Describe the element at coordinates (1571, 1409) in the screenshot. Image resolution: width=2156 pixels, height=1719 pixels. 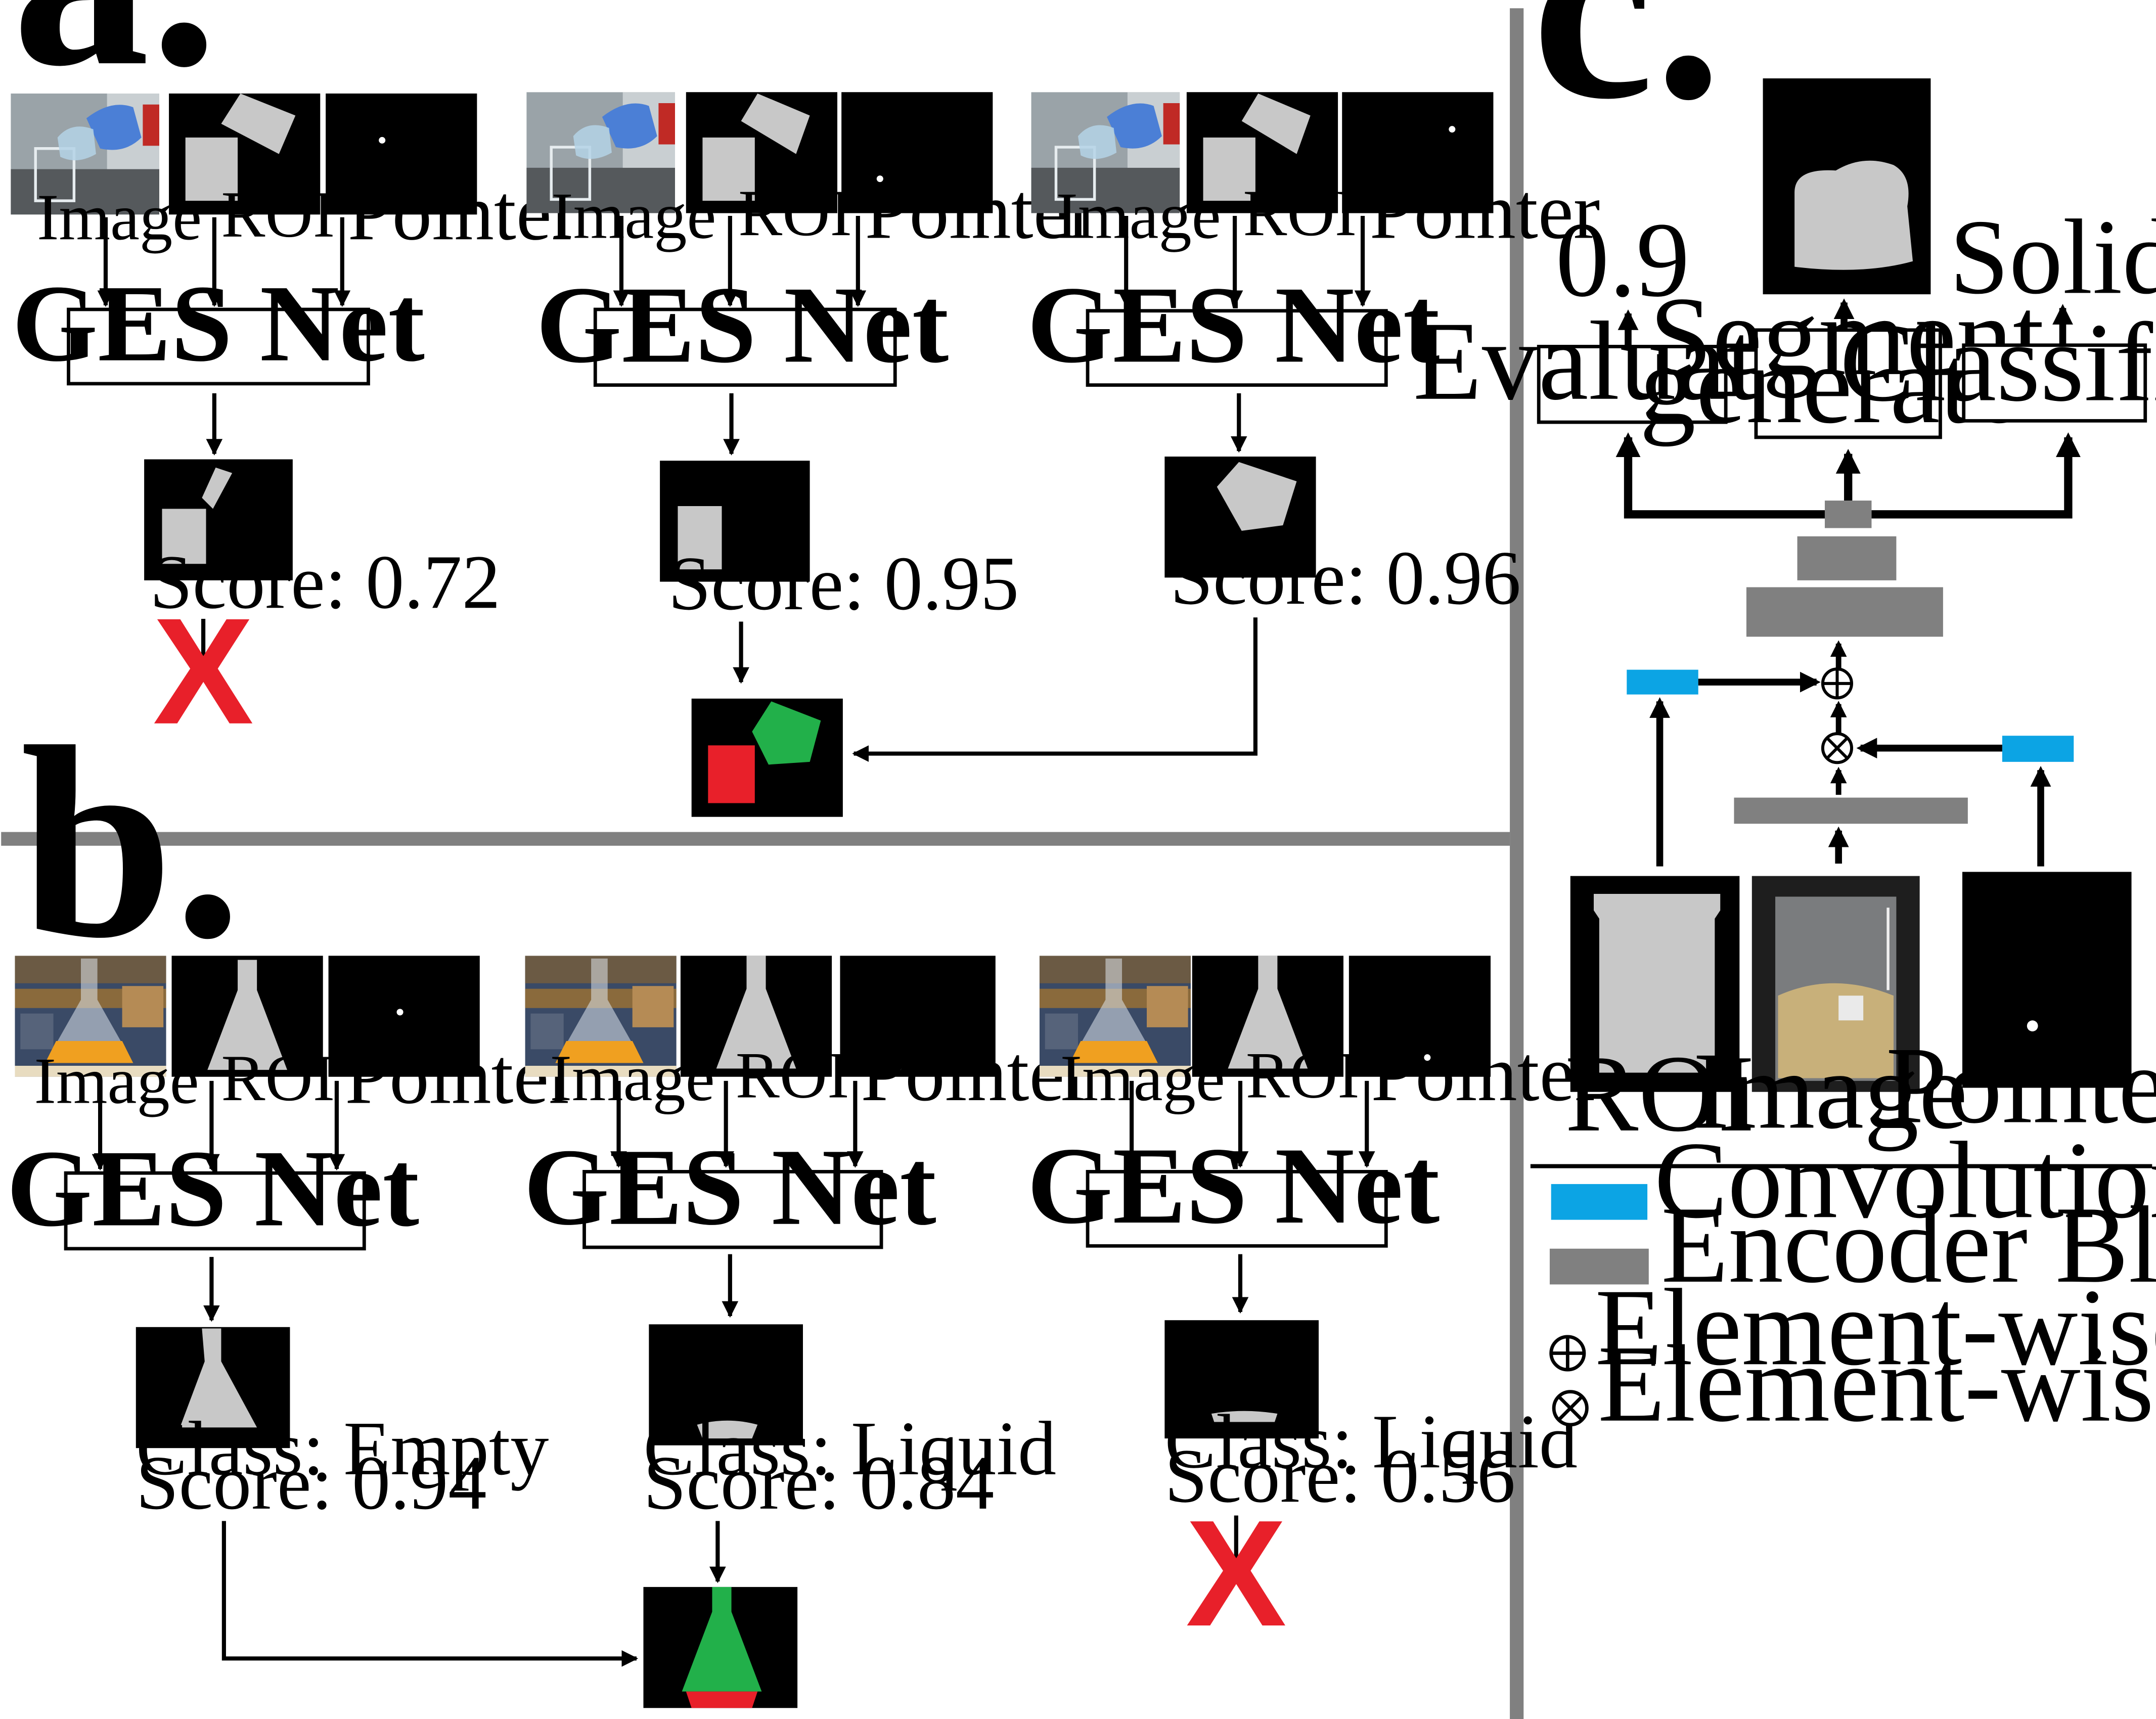
I see `legend-multiplication-icon` at that location.